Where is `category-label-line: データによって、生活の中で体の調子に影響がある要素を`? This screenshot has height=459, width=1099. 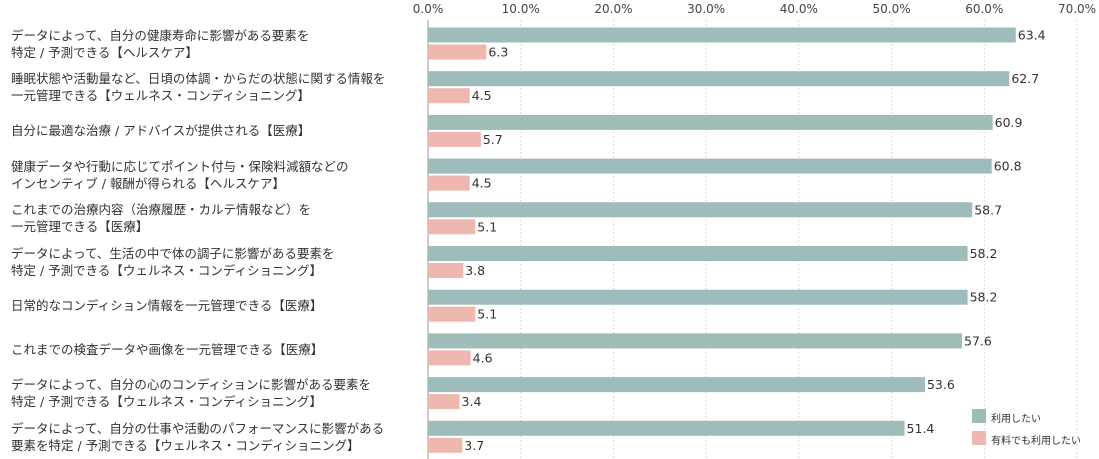
category-label-line: データによって、生活の中で体の調子に影響がある要素を is located at coordinates (173, 253).